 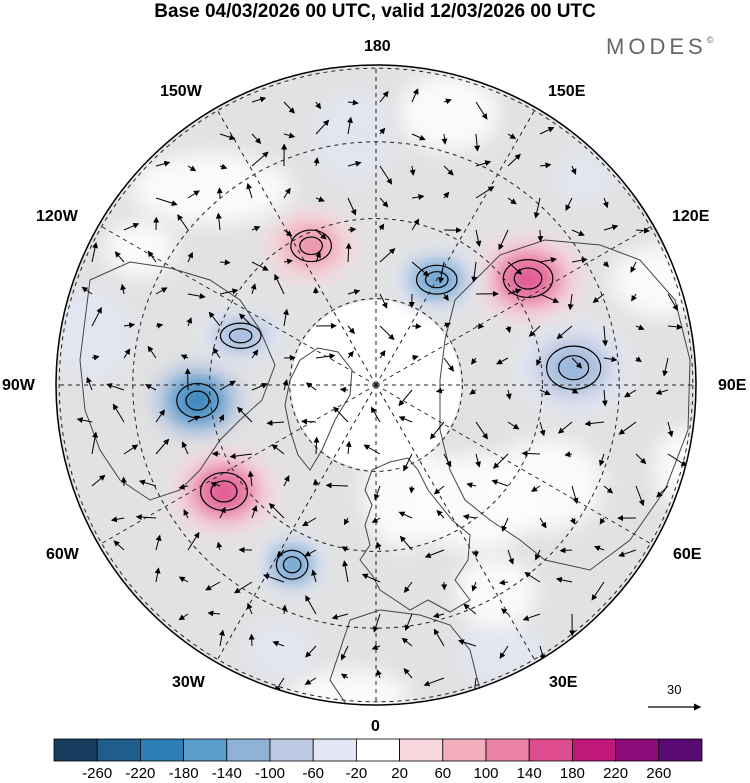 I want to click on coastline-north-america, so click(x=177, y=381).